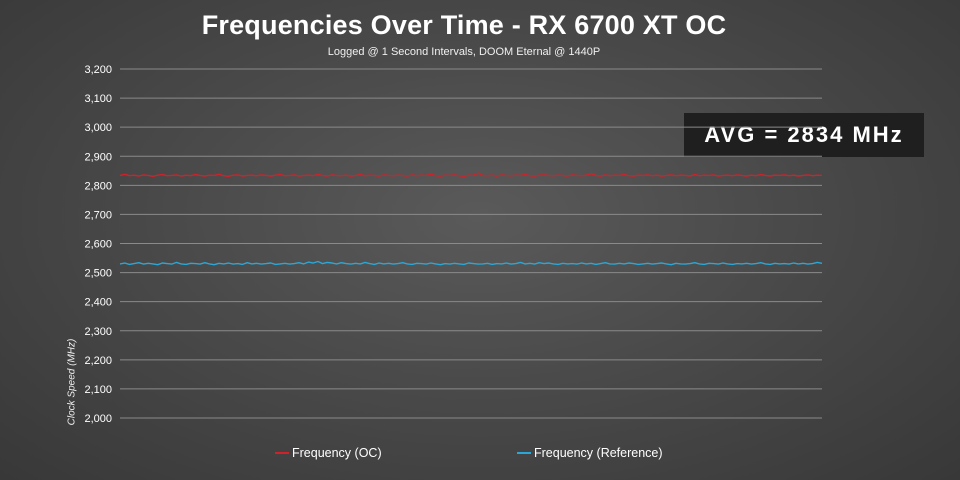  Describe the element at coordinates (464, 25) in the screenshot. I see `chart-title: Frequencies Over Time - RX 6700 XT OC` at that location.